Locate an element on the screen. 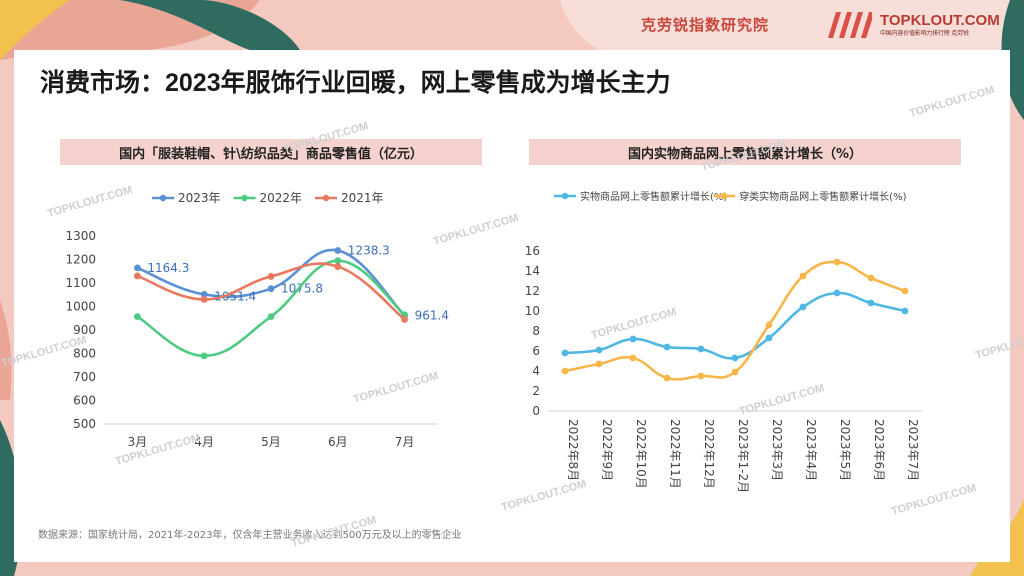 This screenshot has width=1024, height=576. chart1-legend-label: 2022年 is located at coordinates (281, 198).